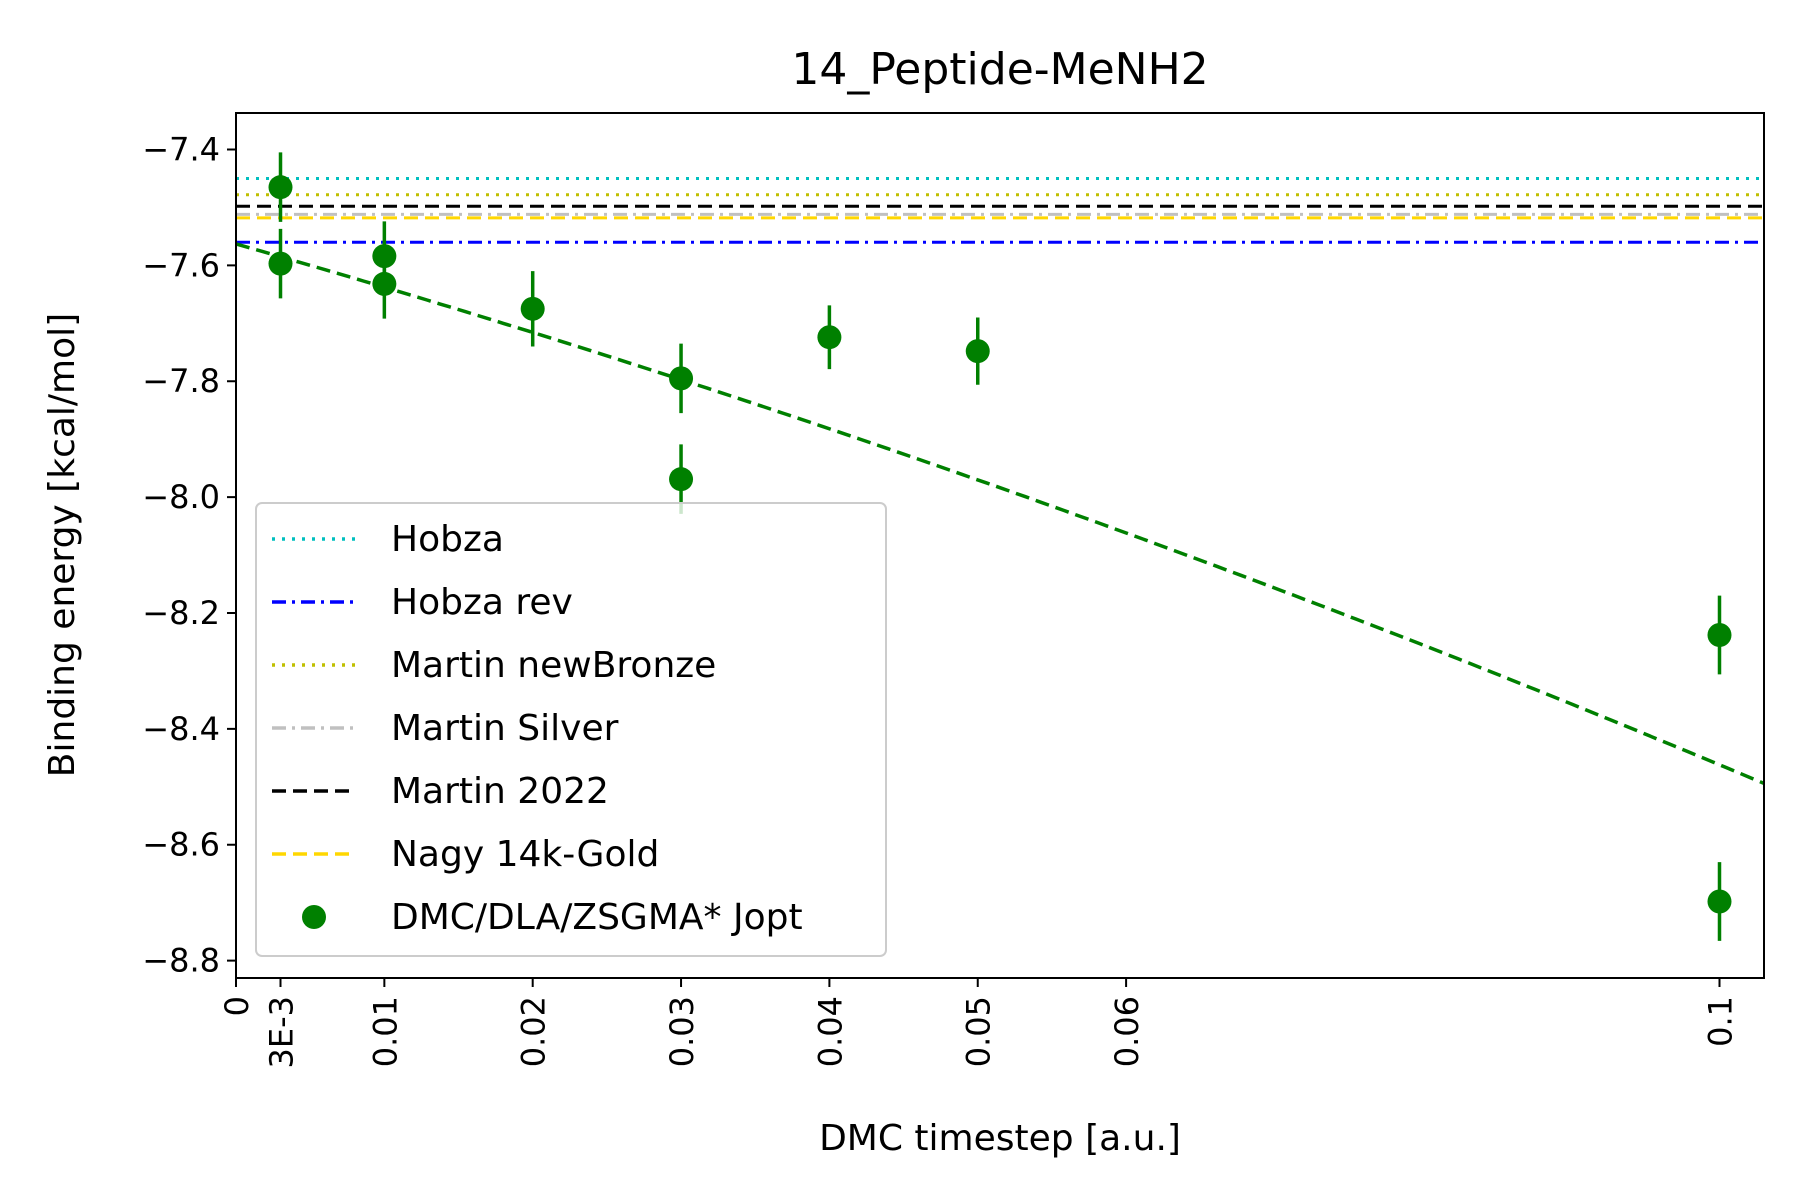  Describe the element at coordinates (525, 854) in the screenshot. I see `legend-label: Nagy 14k-Gold` at that location.